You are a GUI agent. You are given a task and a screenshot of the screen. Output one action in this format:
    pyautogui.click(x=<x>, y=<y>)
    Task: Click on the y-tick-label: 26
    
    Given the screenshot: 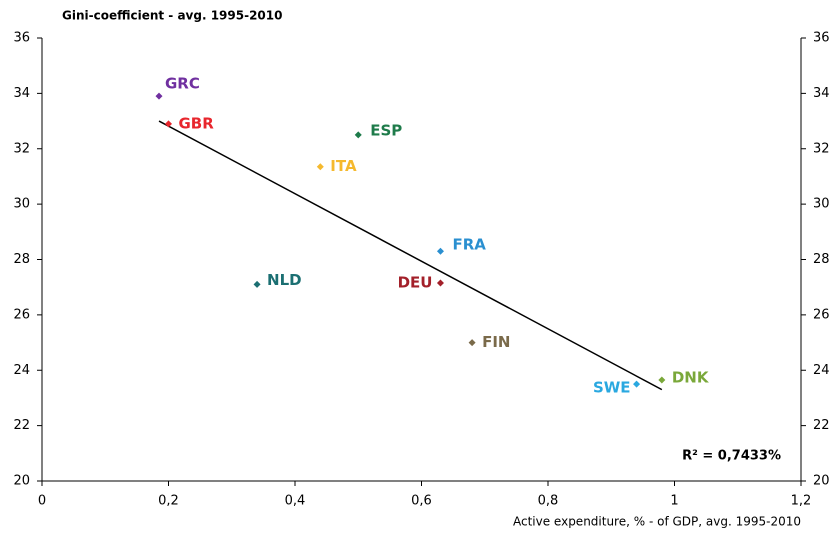 What is the action you would take?
    pyautogui.click(x=21, y=314)
    